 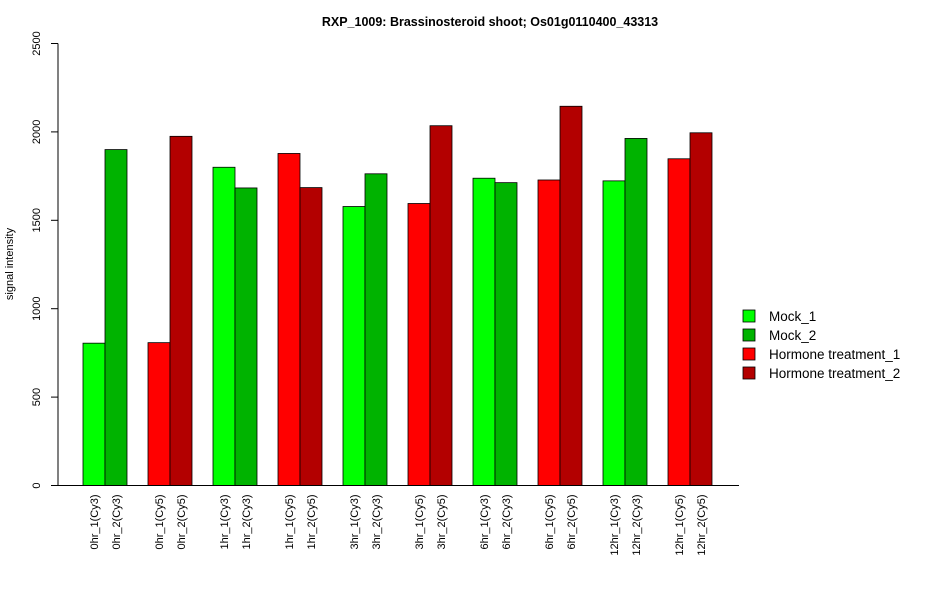 What do you see at coordinates (37, 397) in the screenshot?
I see `y-tick-label: 500` at bounding box center [37, 397].